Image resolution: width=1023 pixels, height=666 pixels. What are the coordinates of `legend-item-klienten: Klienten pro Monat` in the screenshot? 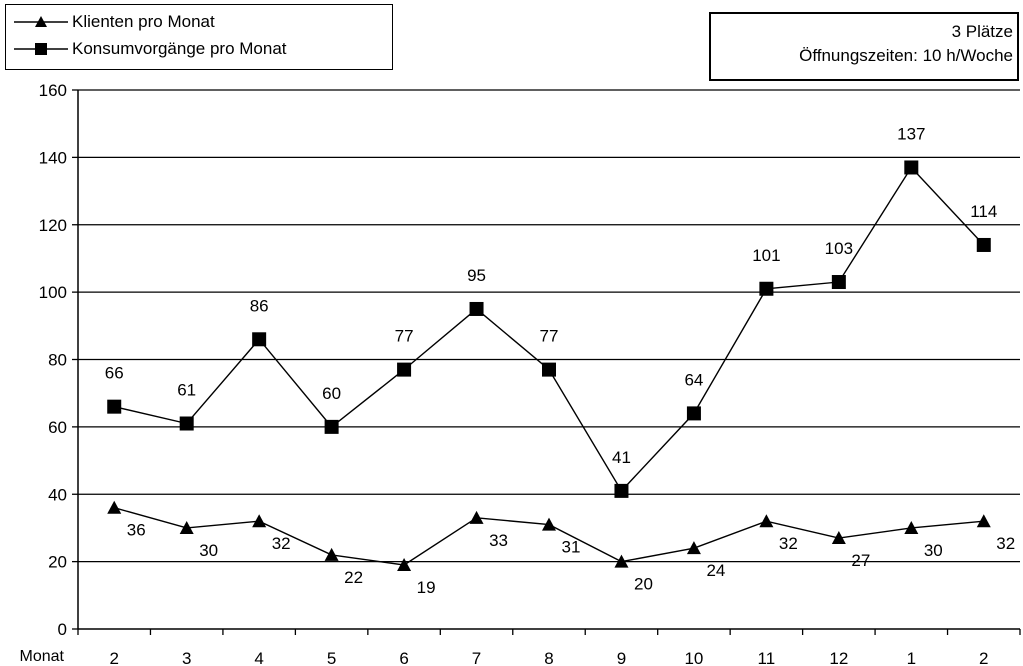 It's located at (114, 22).